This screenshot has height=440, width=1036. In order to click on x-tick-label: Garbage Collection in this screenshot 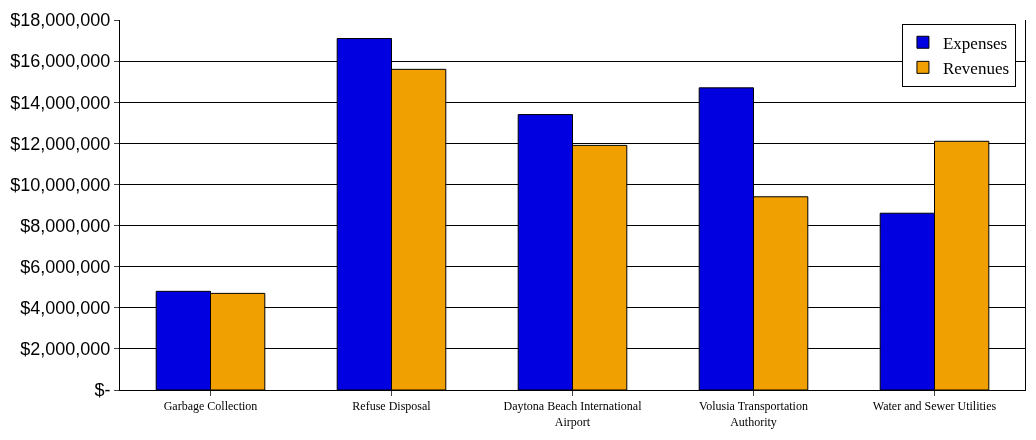, I will do `click(210, 406)`.